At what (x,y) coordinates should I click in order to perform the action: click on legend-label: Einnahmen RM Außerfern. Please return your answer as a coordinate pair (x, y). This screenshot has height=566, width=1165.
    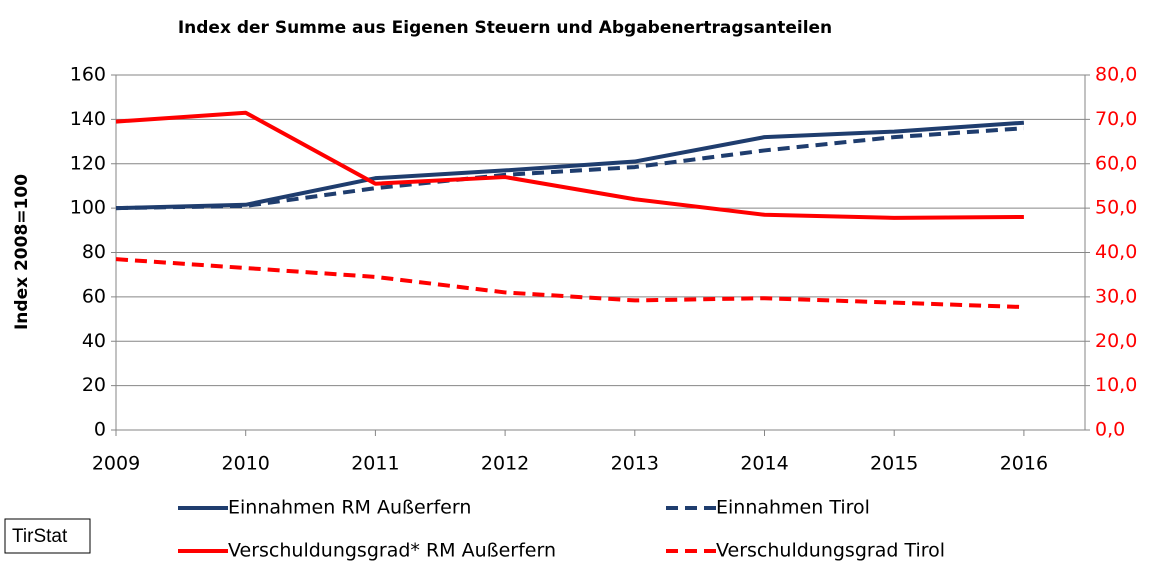
    Looking at the image, I should click on (349, 508).